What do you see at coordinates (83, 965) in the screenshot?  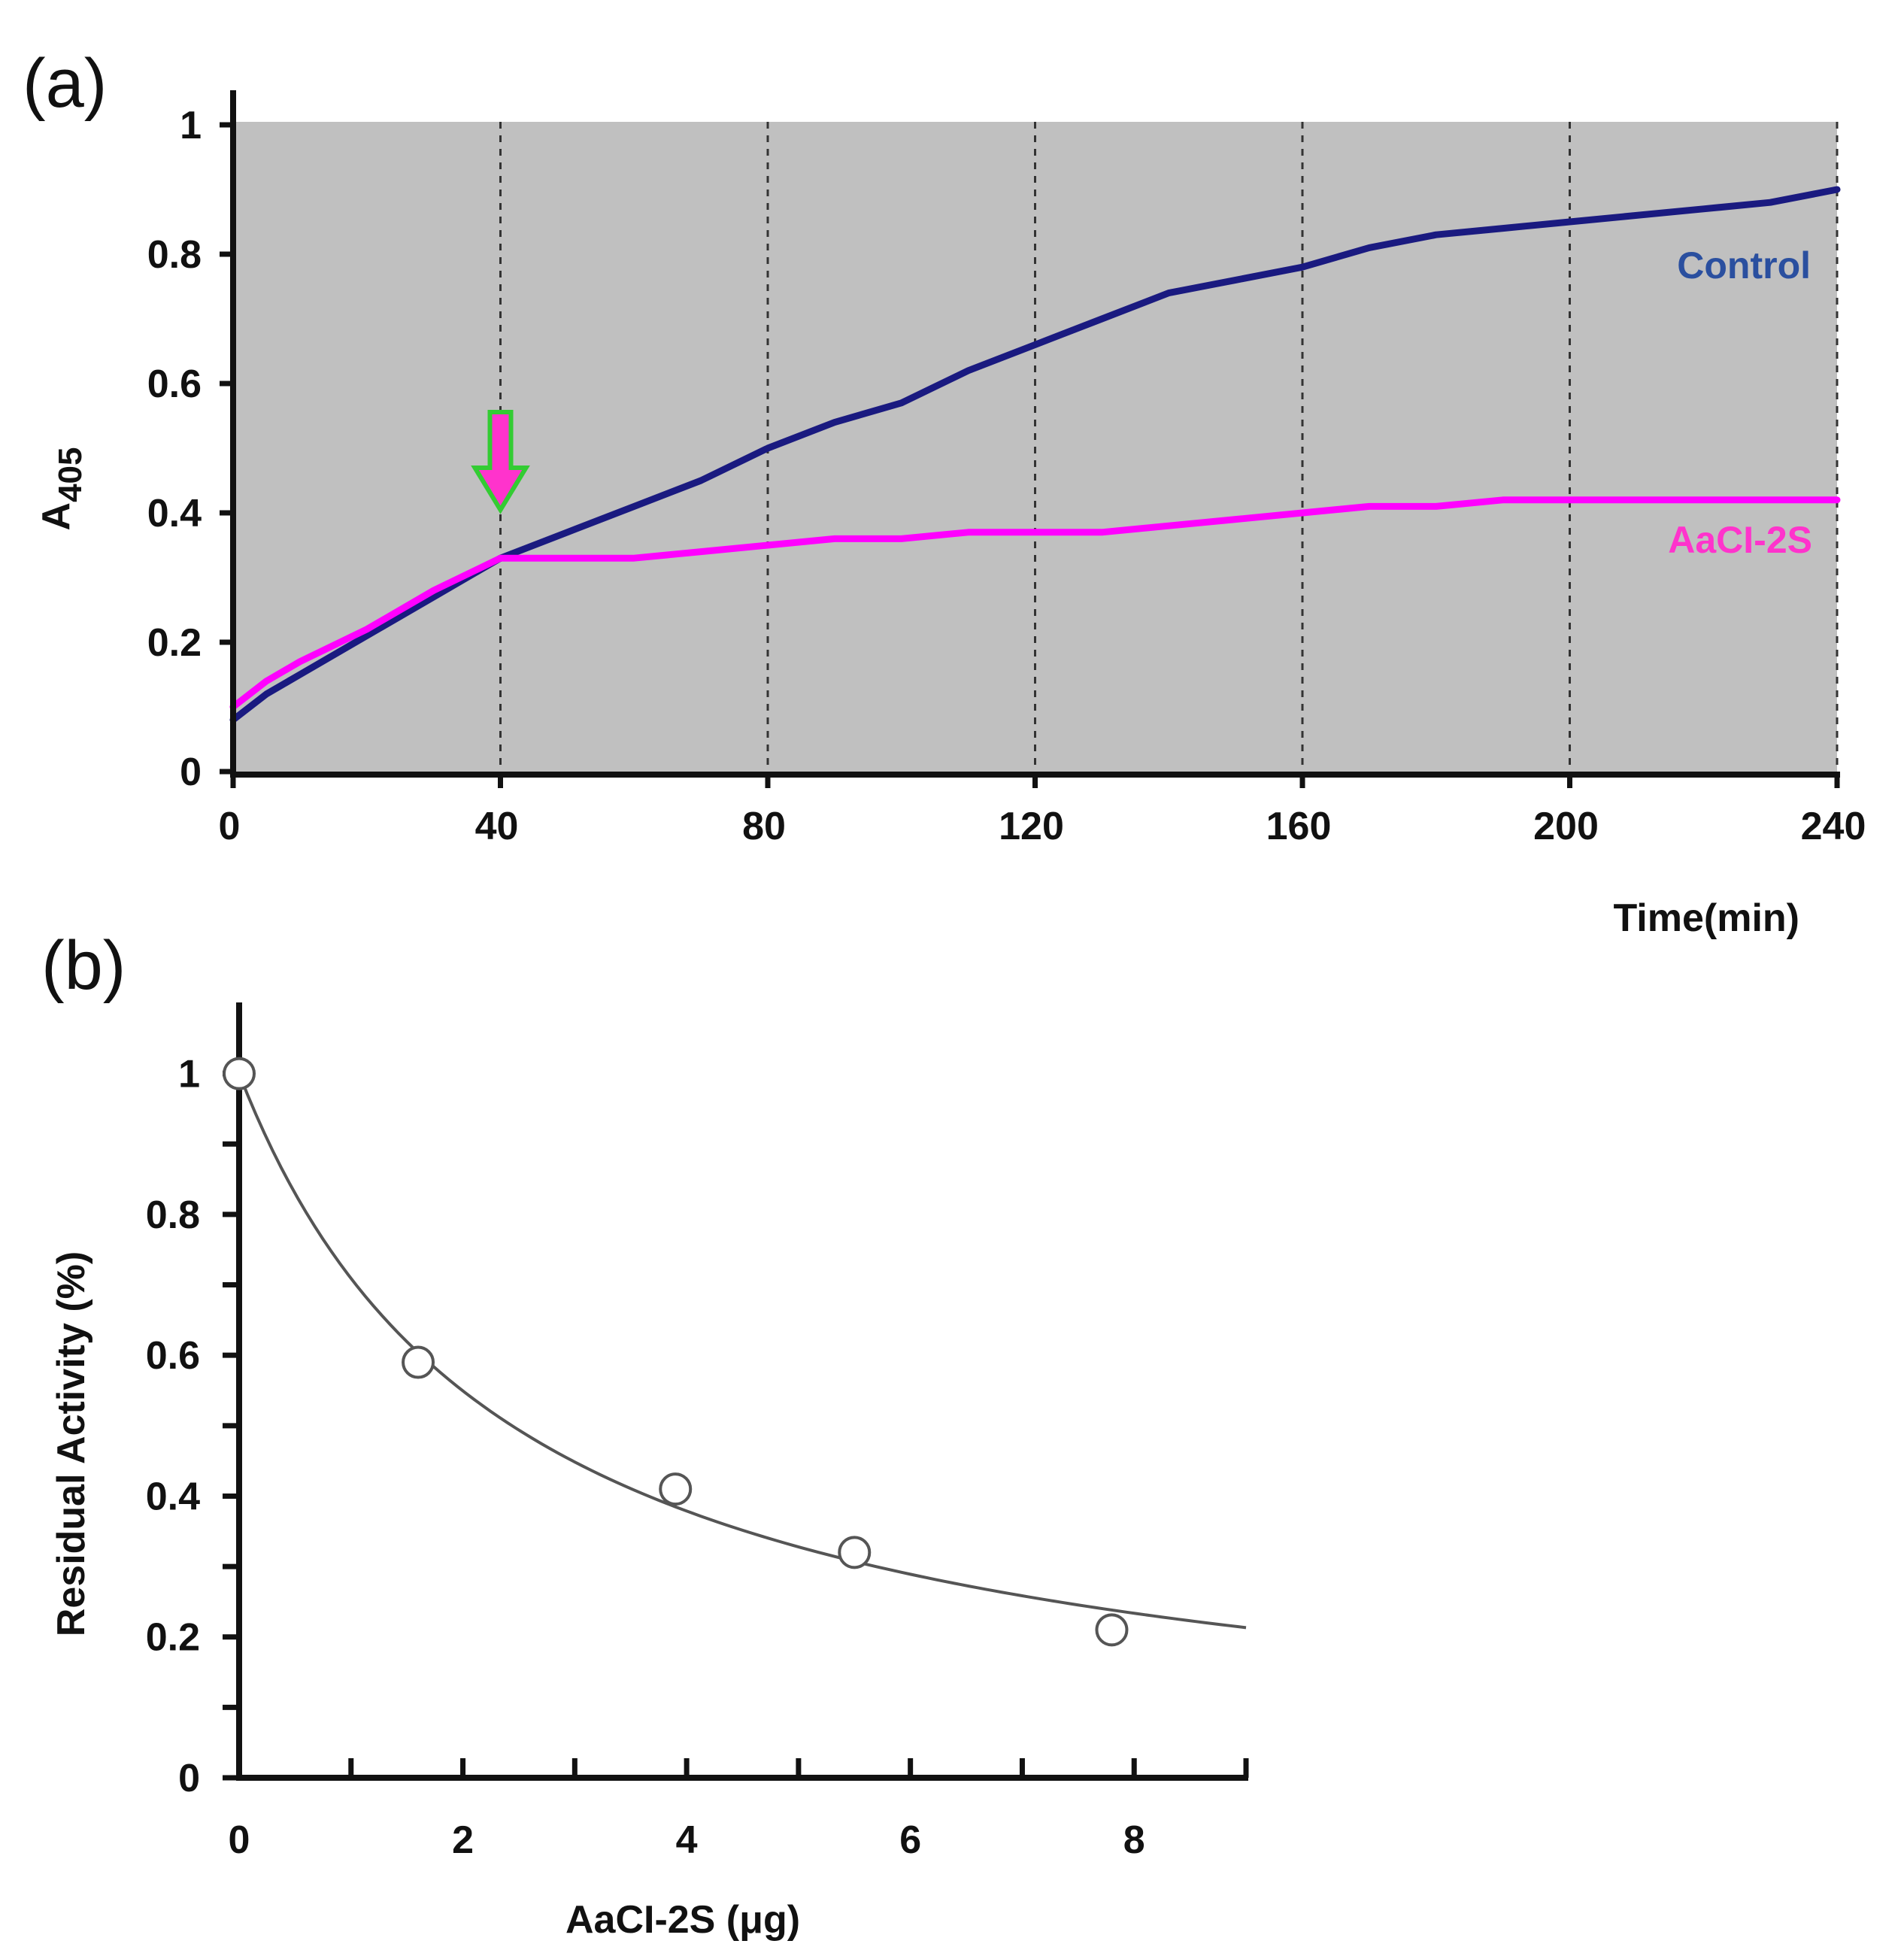 I see `panel-b-label: (b)` at bounding box center [83, 965].